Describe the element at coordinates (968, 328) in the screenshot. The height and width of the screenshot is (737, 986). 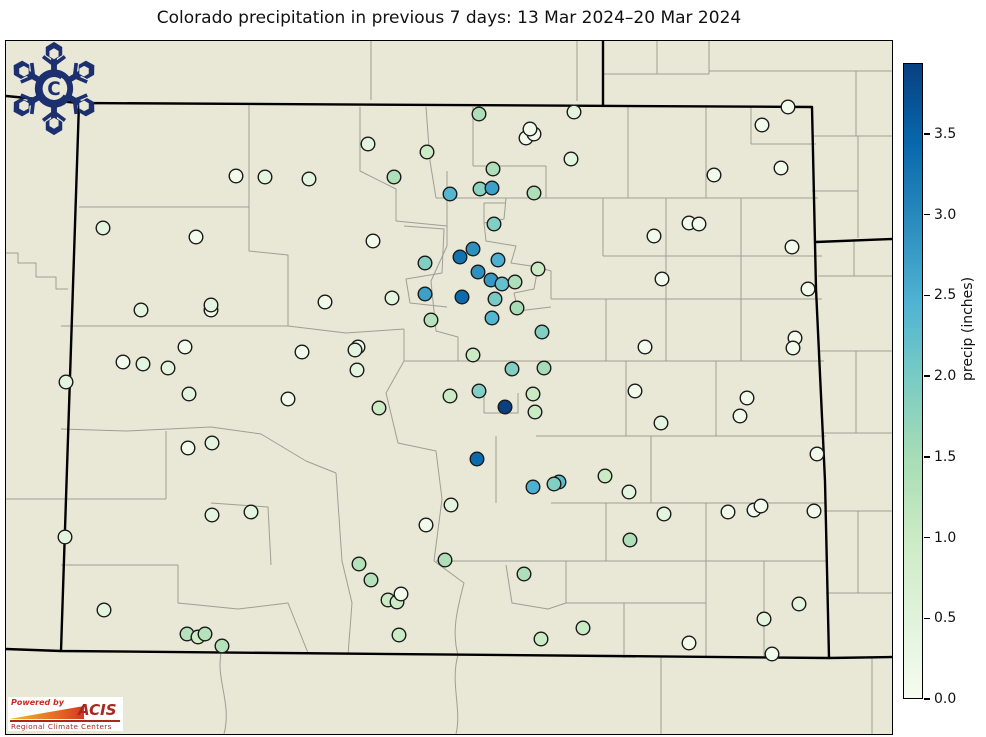
I see `colorbar-axis-label: precip (inches)` at that location.